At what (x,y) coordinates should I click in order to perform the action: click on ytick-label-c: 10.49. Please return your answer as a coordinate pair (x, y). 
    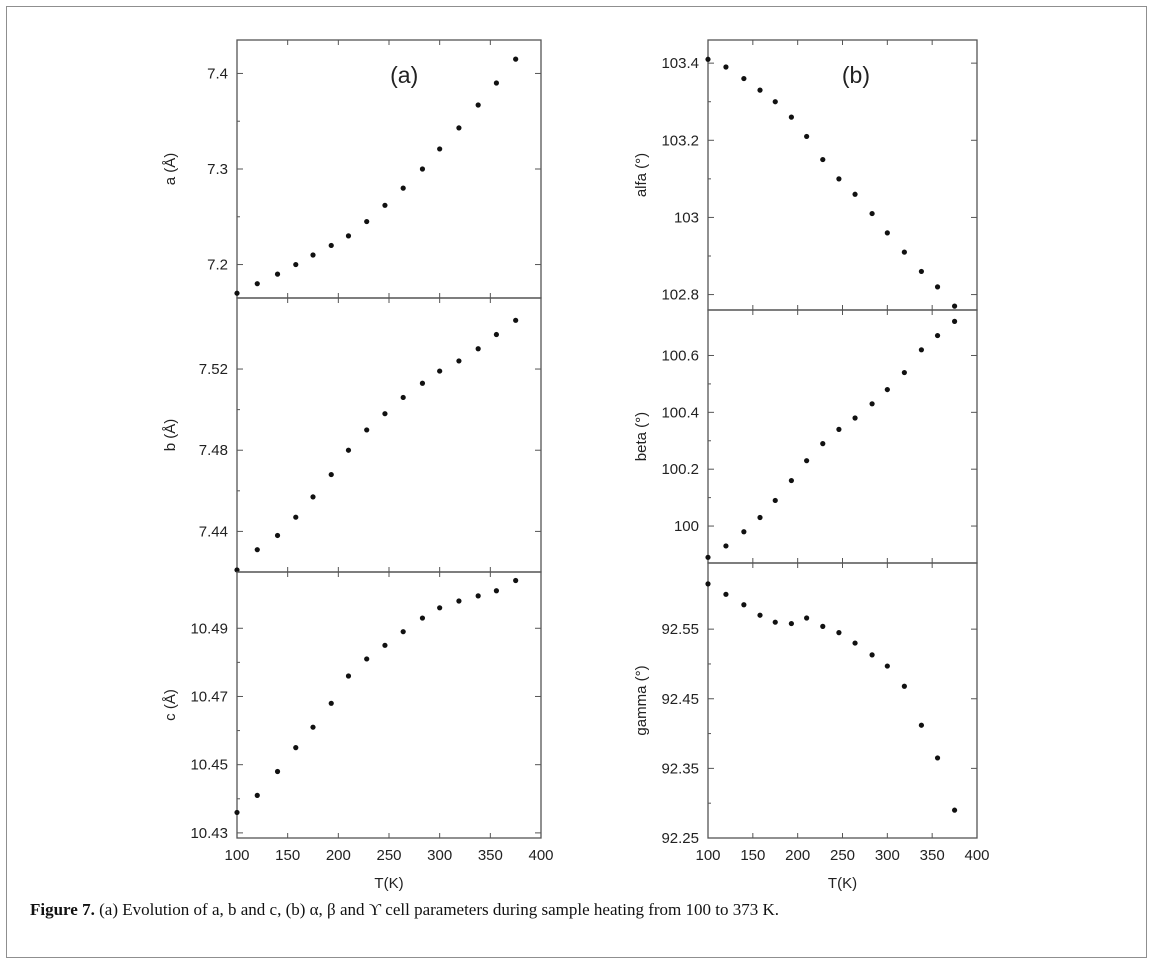
    Looking at the image, I should click on (209, 628).